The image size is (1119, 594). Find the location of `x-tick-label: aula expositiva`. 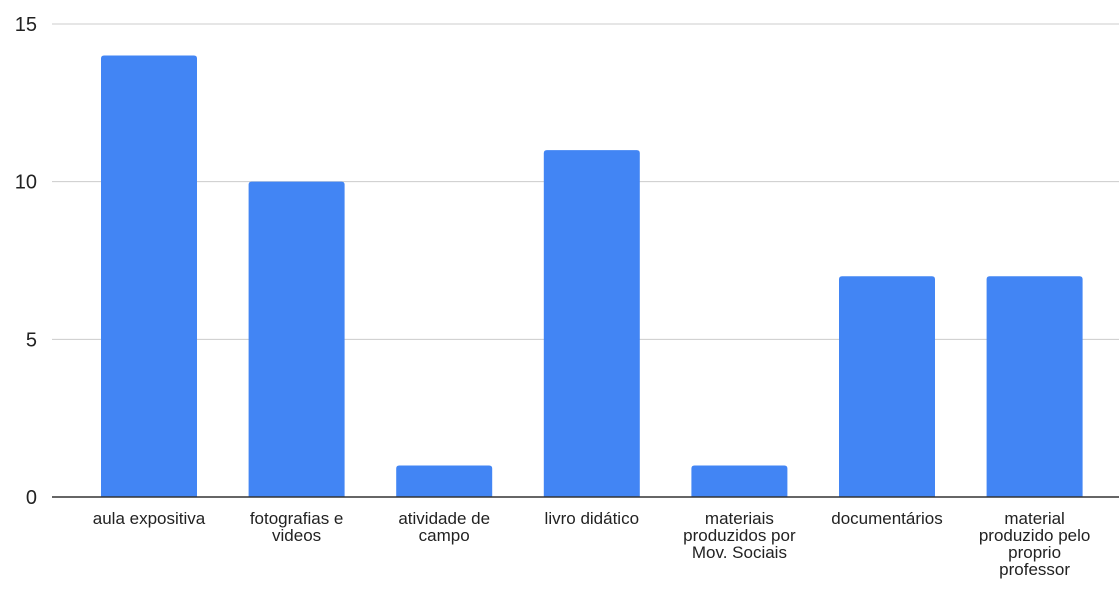

x-tick-label: aula expositiva is located at coordinates (149, 518).